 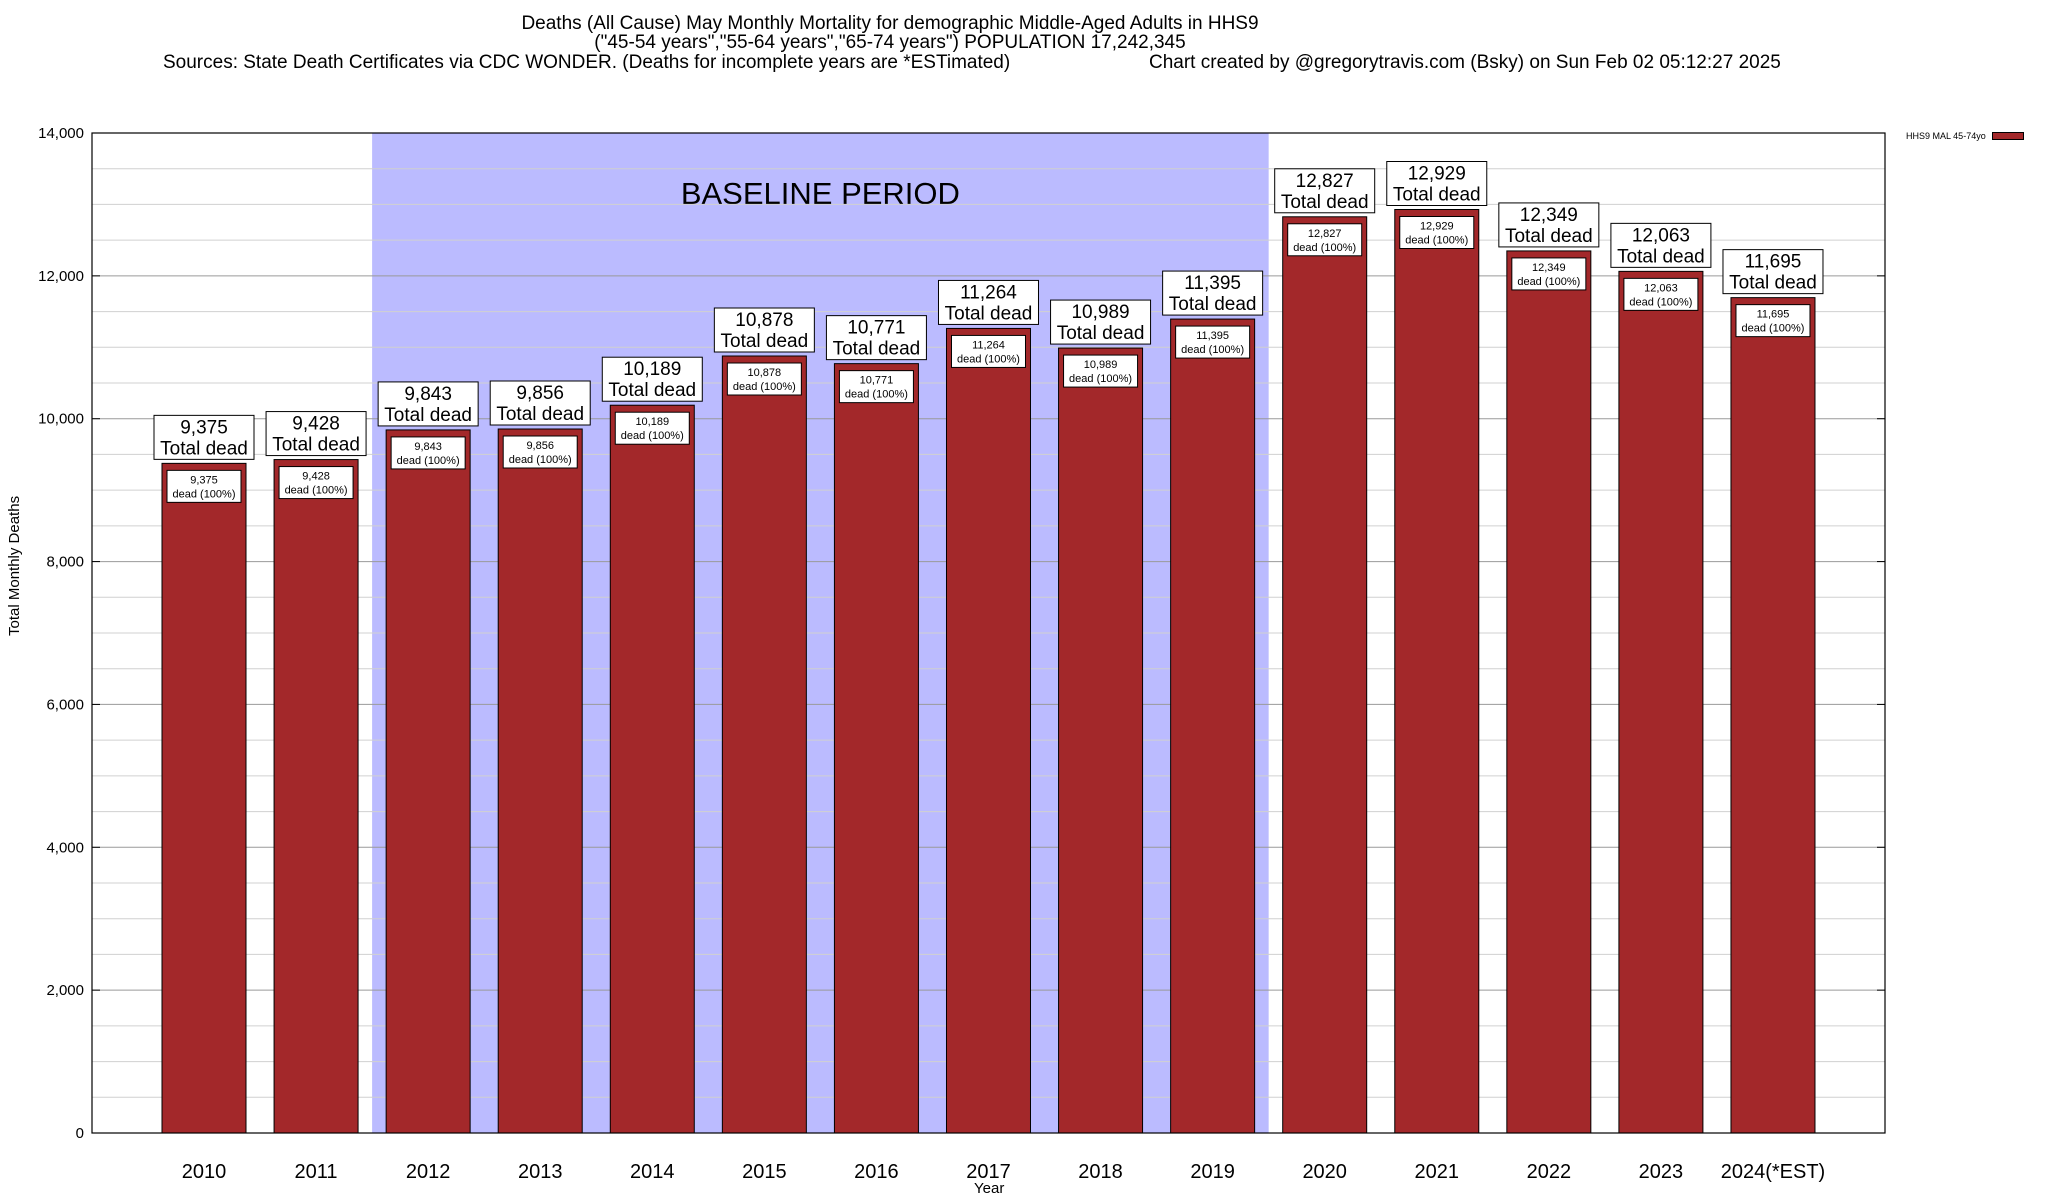 I want to click on x-tick-label: 2013, so click(x=540, y=1172).